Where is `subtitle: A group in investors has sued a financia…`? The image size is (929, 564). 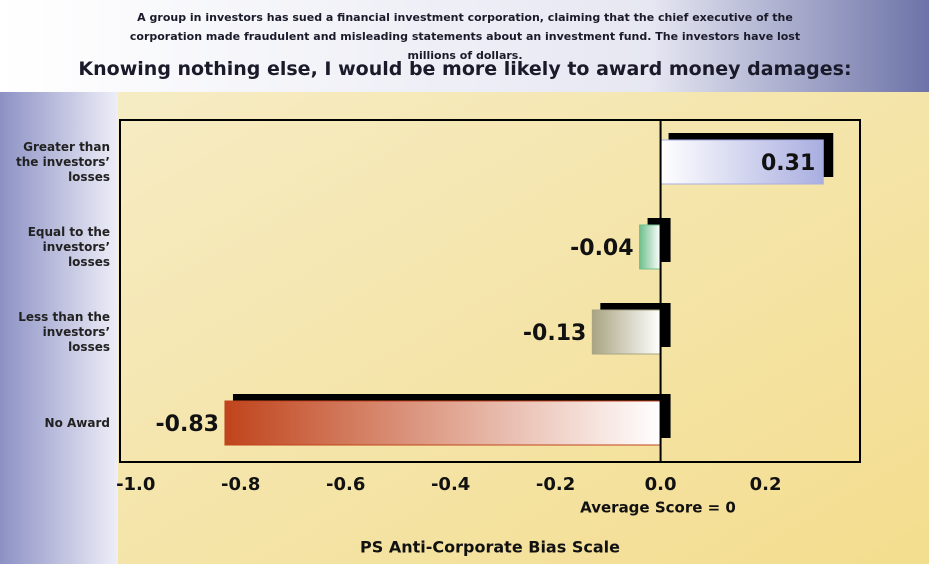
subtitle: A group in investors has sued a financia… is located at coordinates (465, 36).